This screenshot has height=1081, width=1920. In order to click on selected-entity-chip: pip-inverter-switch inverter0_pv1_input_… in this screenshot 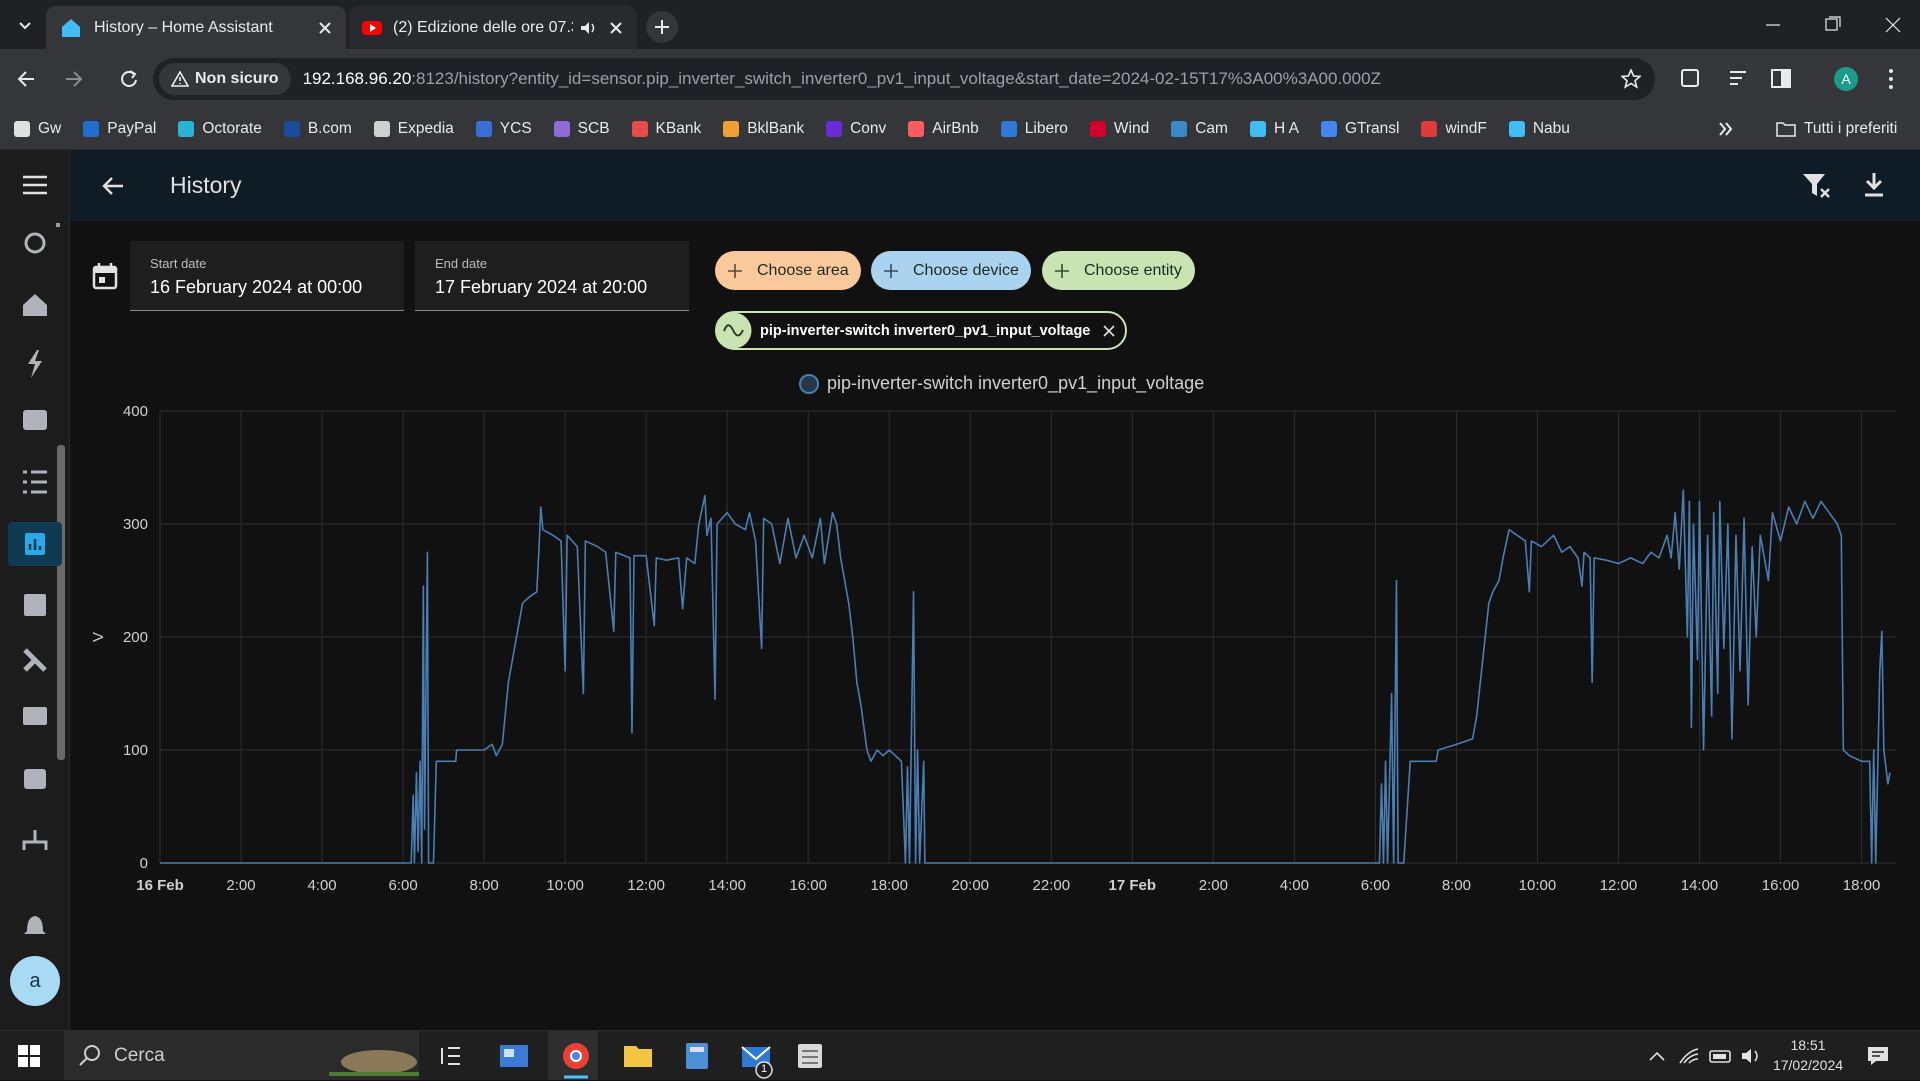, I will do `click(921, 330)`.